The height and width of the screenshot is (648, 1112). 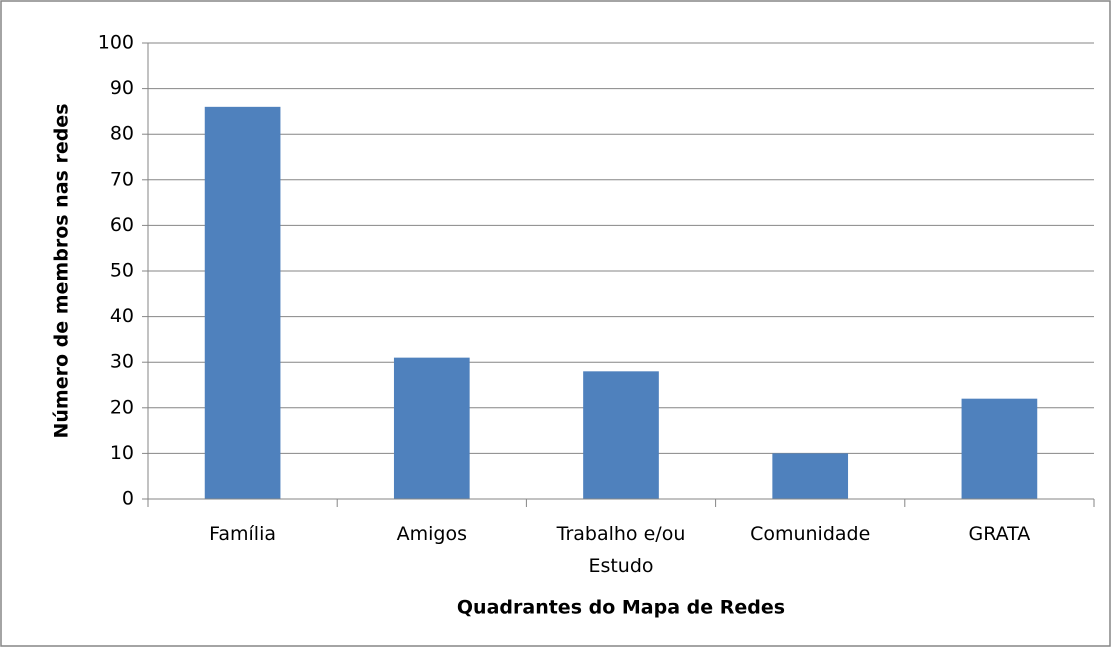 I want to click on y-tick-label: 40, so click(x=122, y=316).